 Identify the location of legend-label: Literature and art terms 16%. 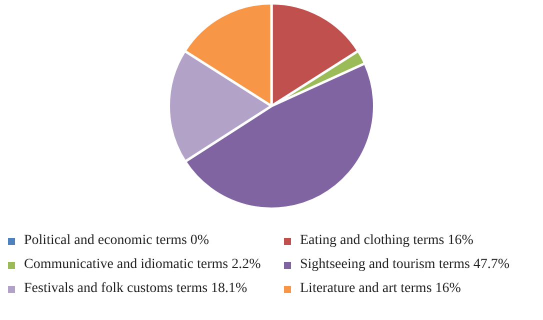
(380, 289).